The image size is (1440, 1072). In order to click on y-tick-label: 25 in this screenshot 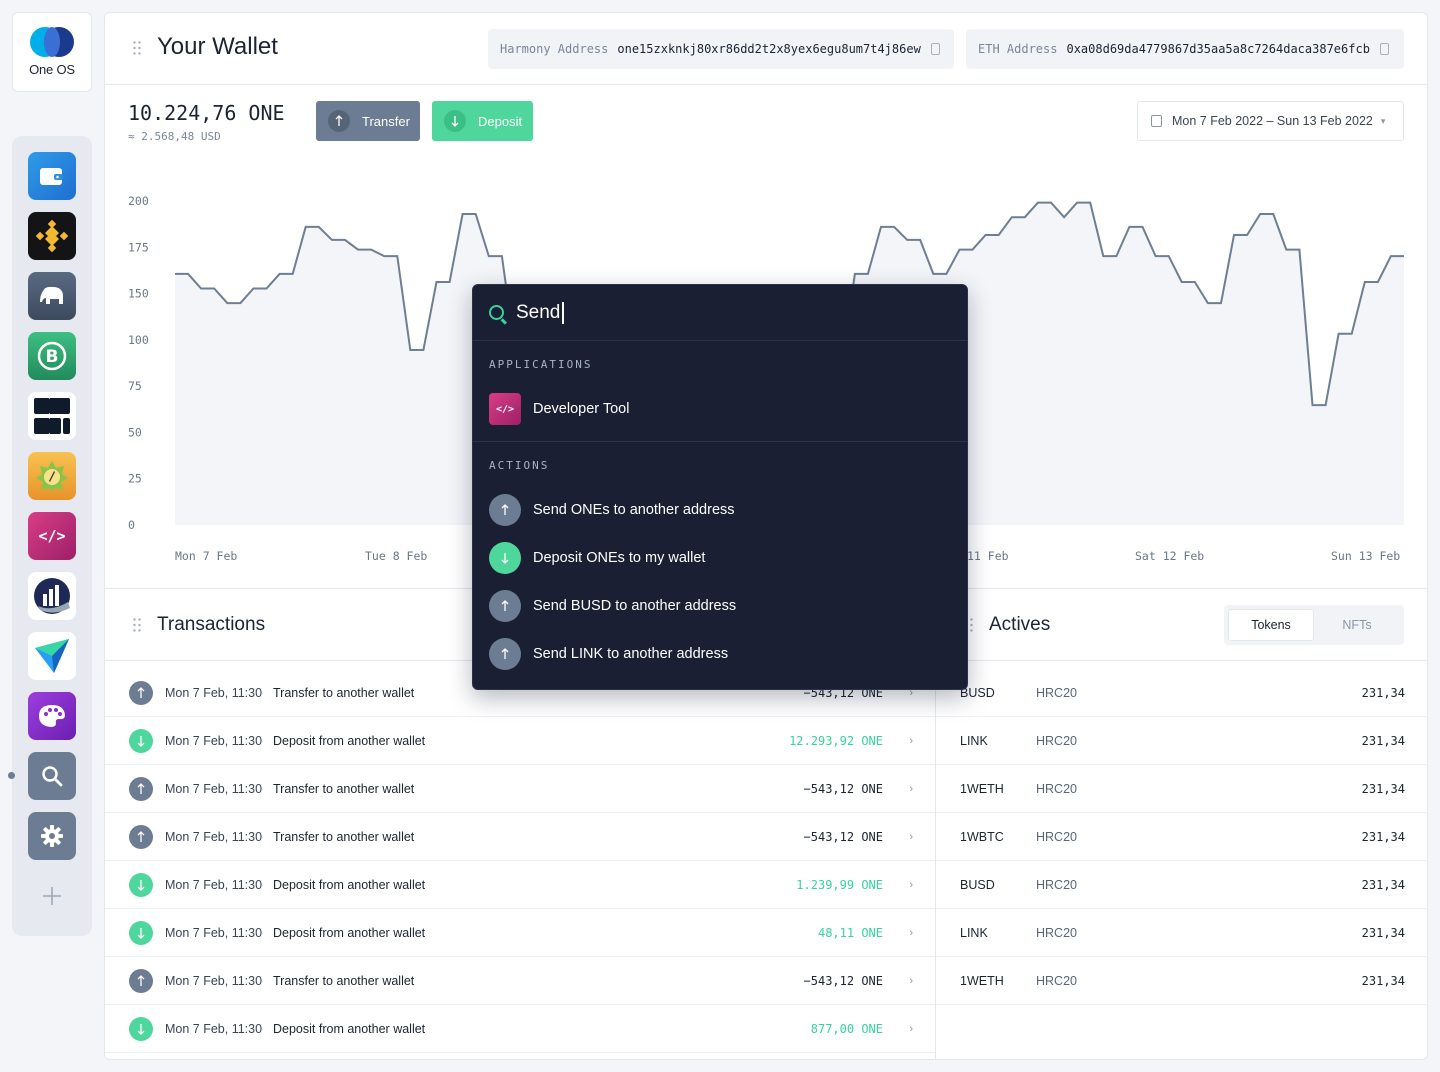, I will do `click(135, 479)`.